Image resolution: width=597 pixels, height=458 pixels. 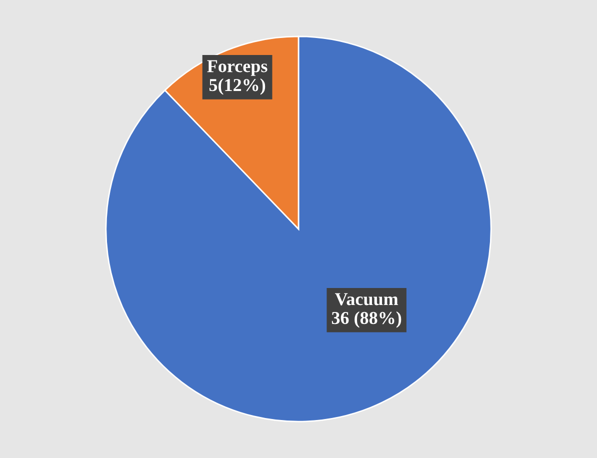 I want to click on data-label: 5(12%), so click(x=237, y=86).